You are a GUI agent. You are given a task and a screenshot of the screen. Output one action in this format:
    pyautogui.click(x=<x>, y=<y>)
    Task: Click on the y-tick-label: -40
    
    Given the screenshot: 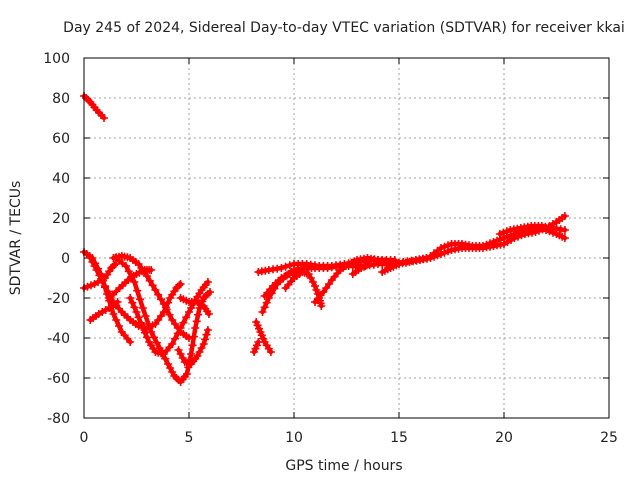 What is the action you would take?
    pyautogui.click(x=58, y=339)
    